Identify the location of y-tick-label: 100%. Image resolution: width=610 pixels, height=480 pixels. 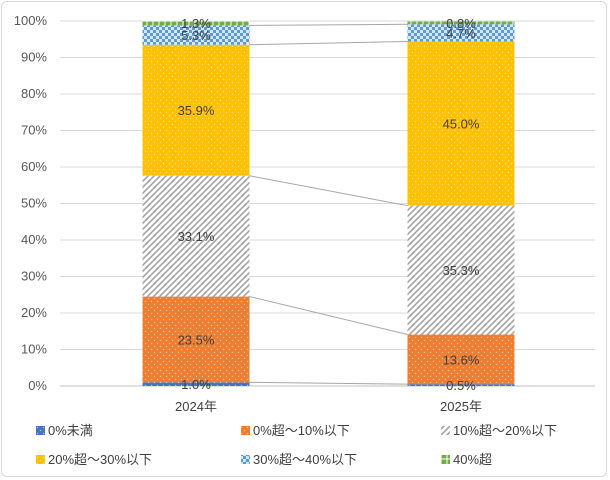
(31, 20).